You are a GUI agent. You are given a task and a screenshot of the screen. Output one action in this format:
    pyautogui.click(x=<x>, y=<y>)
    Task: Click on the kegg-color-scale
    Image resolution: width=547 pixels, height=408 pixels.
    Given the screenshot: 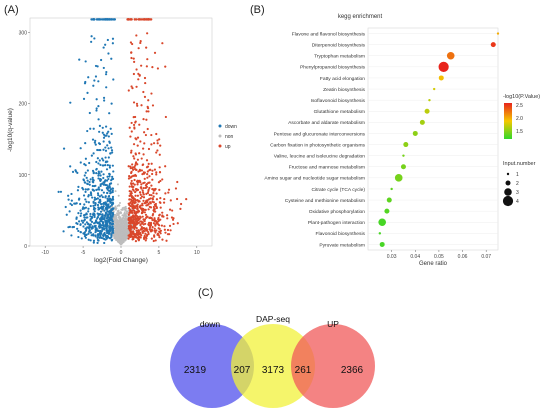 What is the action you would take?
    pyautogui.click(x=508, y=121)
    